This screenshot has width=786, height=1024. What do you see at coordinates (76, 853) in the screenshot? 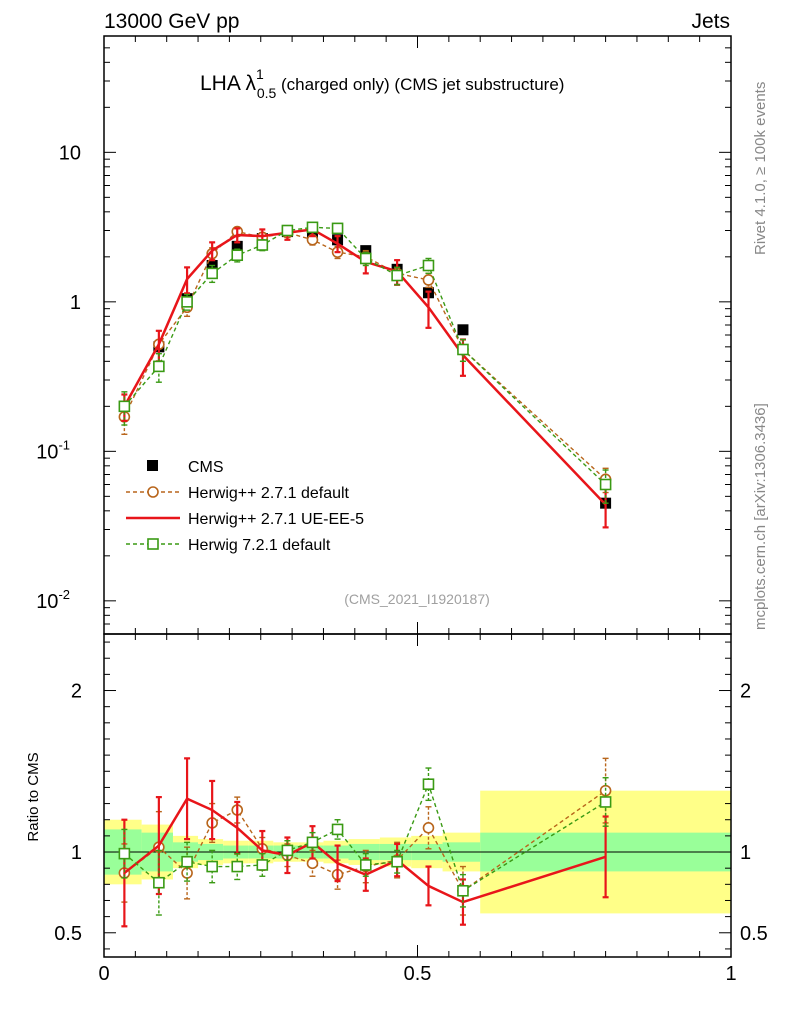
I see `ratio-y-tick-label: 1` at bounding box center [76, 853].